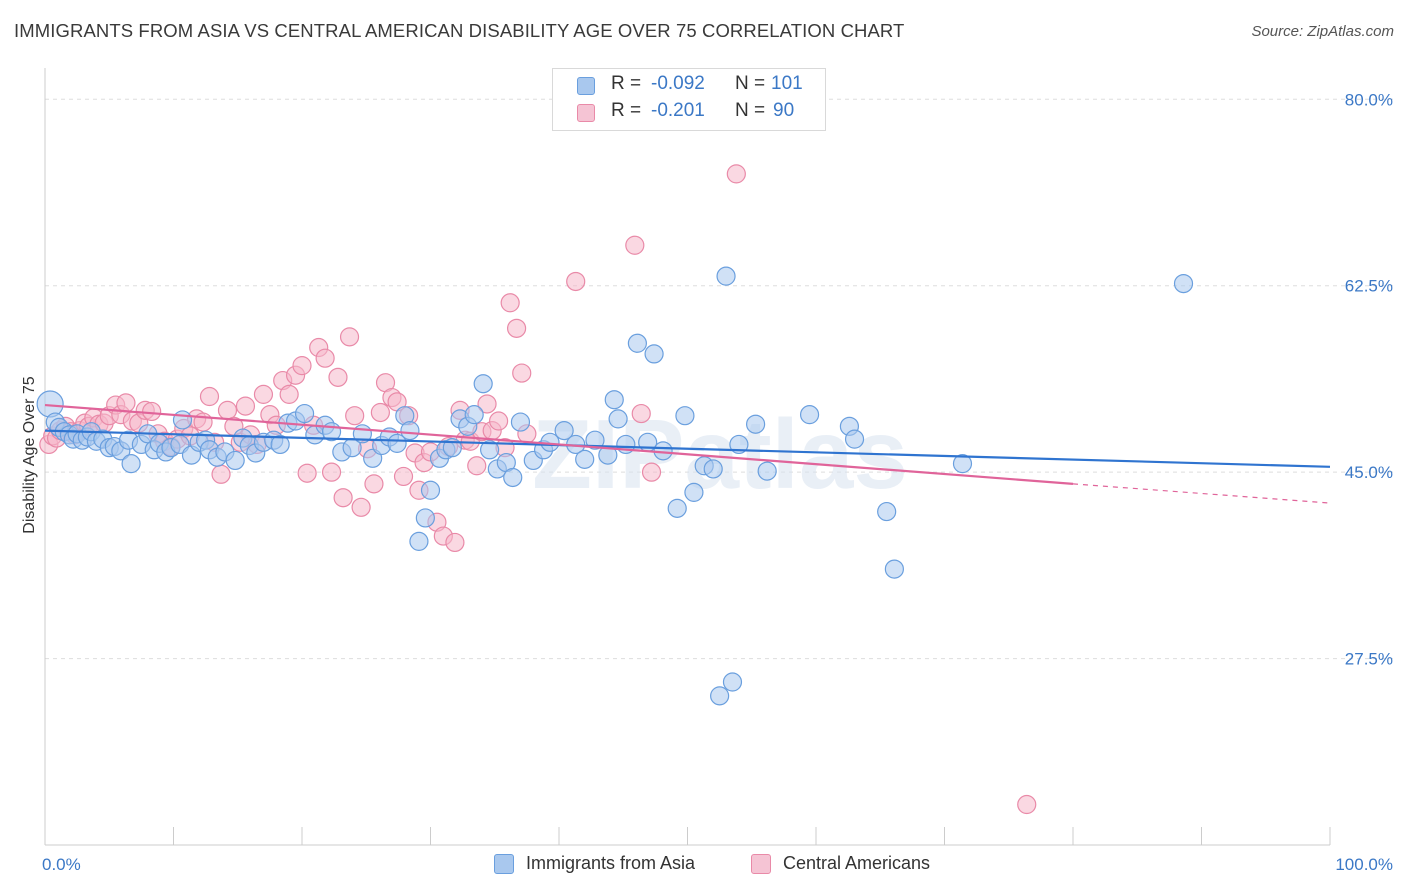 The height and width of the screenshot is (892, 1406). Describe the element at coordinates (1364, 864) in the screenshot. I see `x-tick-label: 100.0%` at that location.